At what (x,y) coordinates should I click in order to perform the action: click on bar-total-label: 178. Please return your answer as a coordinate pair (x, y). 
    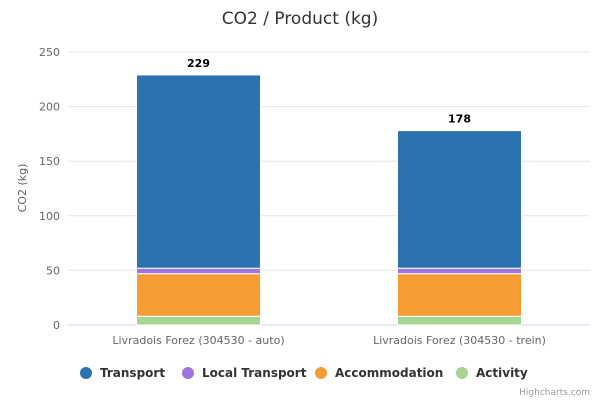
    Looking at the image, I should click on (459, 119).